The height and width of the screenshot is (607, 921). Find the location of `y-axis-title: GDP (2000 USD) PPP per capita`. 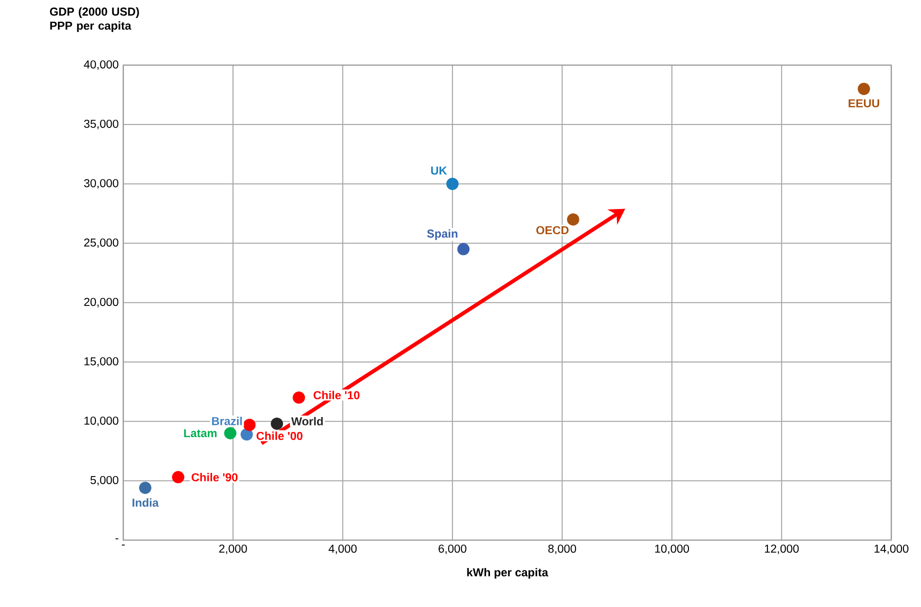

y-axis-title: GDP (2000 USD) PPP per capita is located at coordinates (94, 19).